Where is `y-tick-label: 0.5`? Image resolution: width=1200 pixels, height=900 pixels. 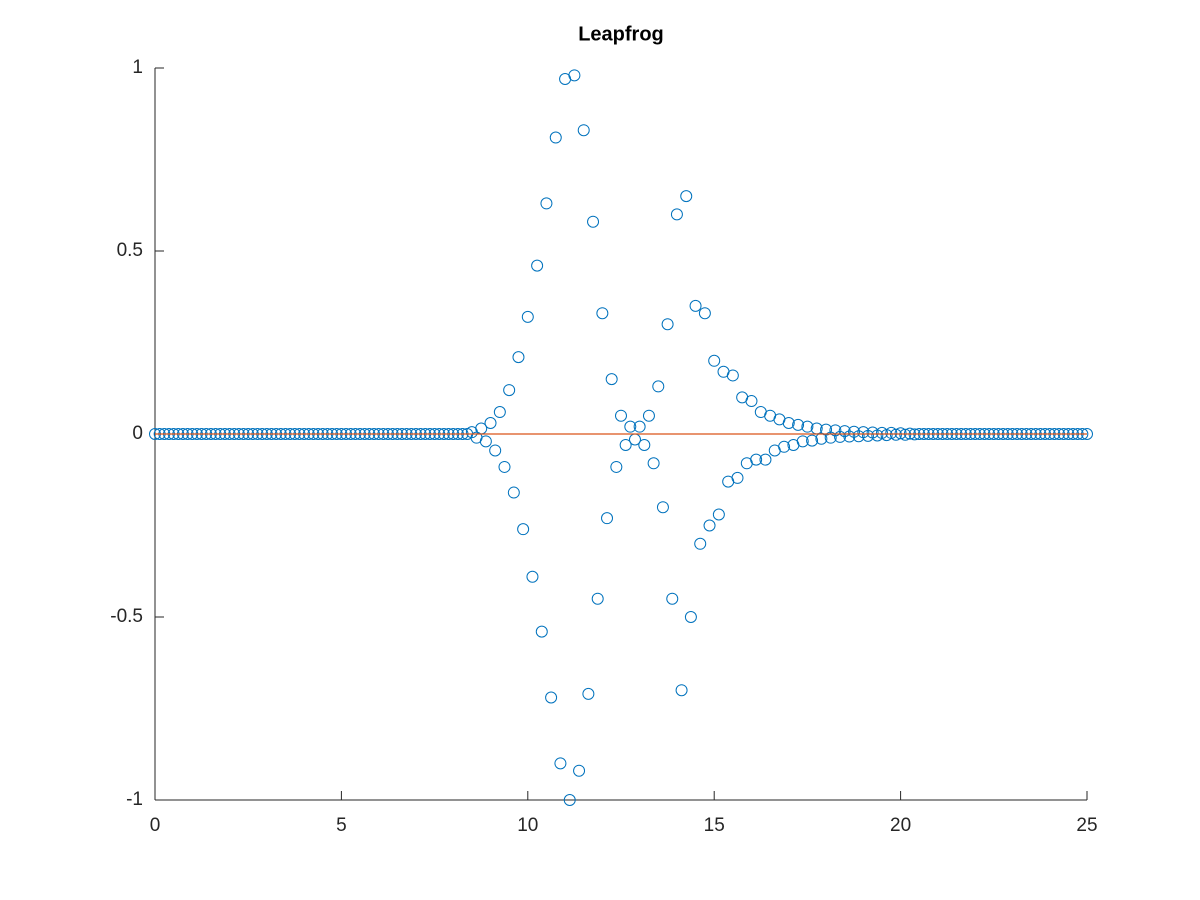
y-tick-label: 0.5 is located at coordinates (130, 250).